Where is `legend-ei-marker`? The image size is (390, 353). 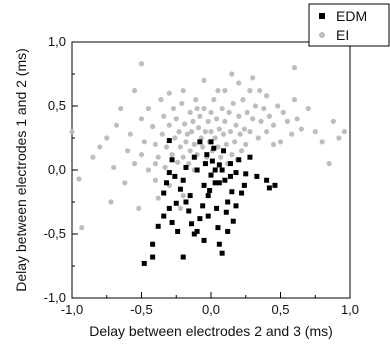
legend-ei-marker is located at coordinates (322, 35).